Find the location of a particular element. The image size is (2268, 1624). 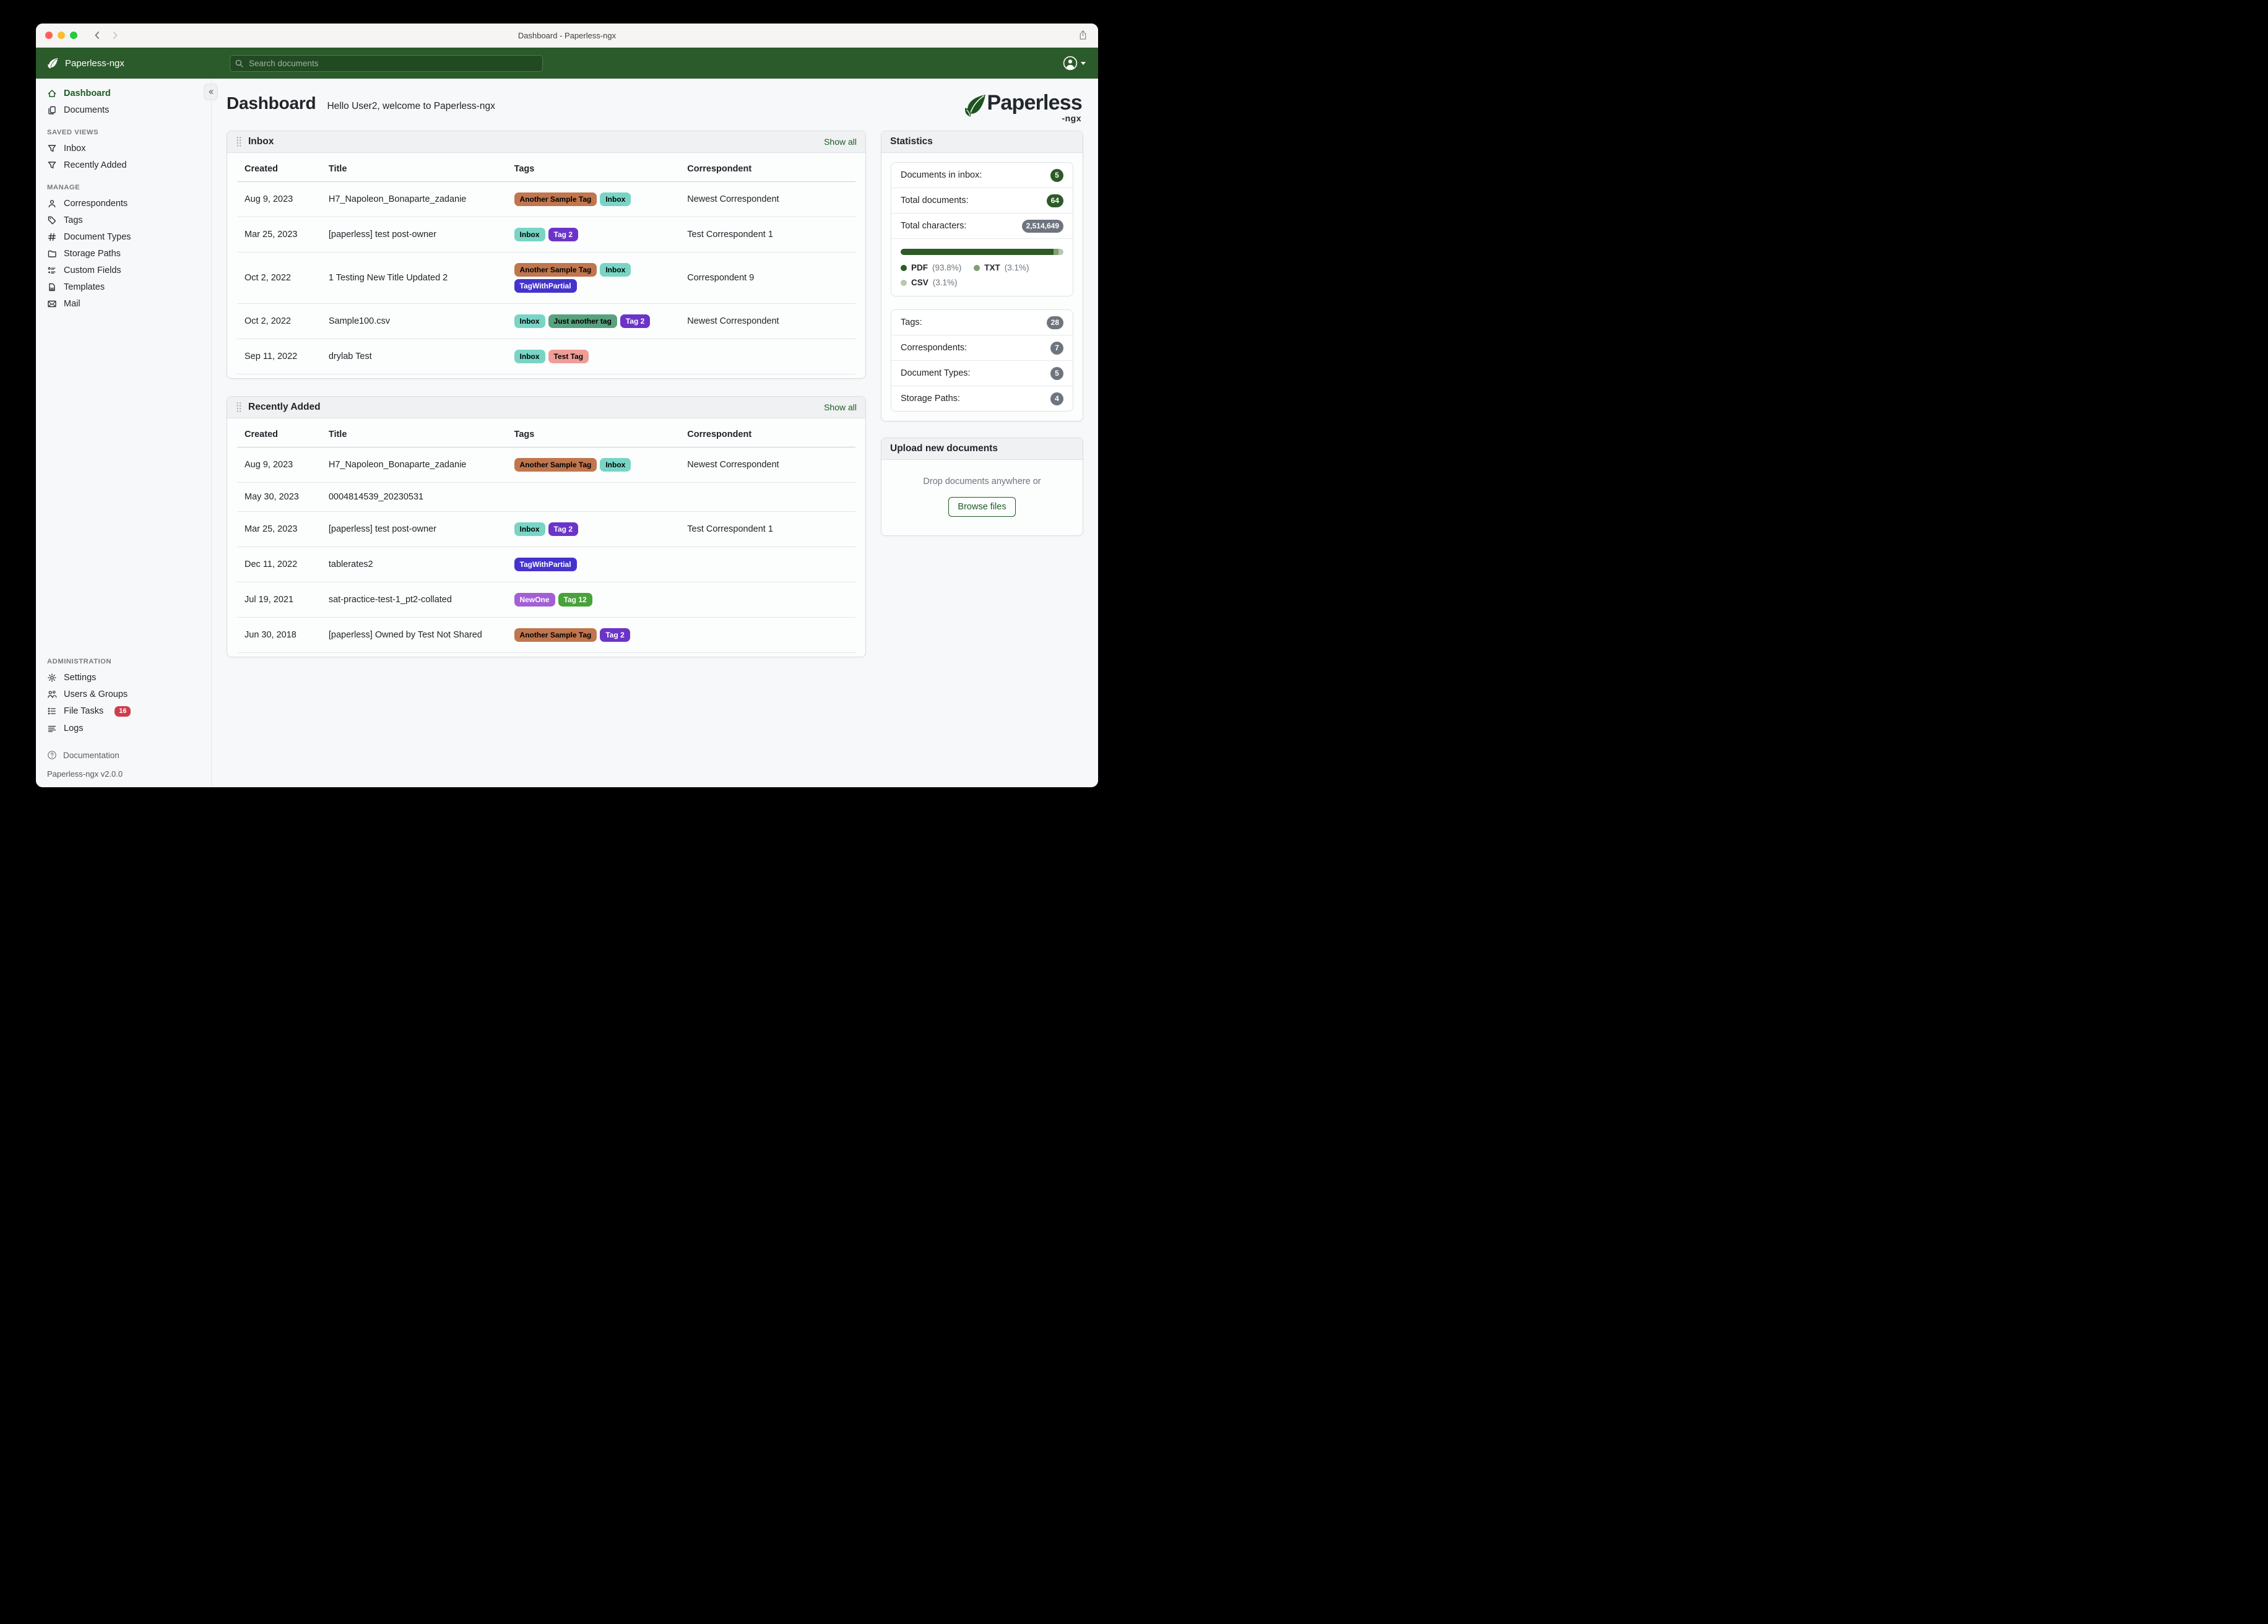

sidebar-item-dashboard: Dashboard is located at coordinates (123, 93).